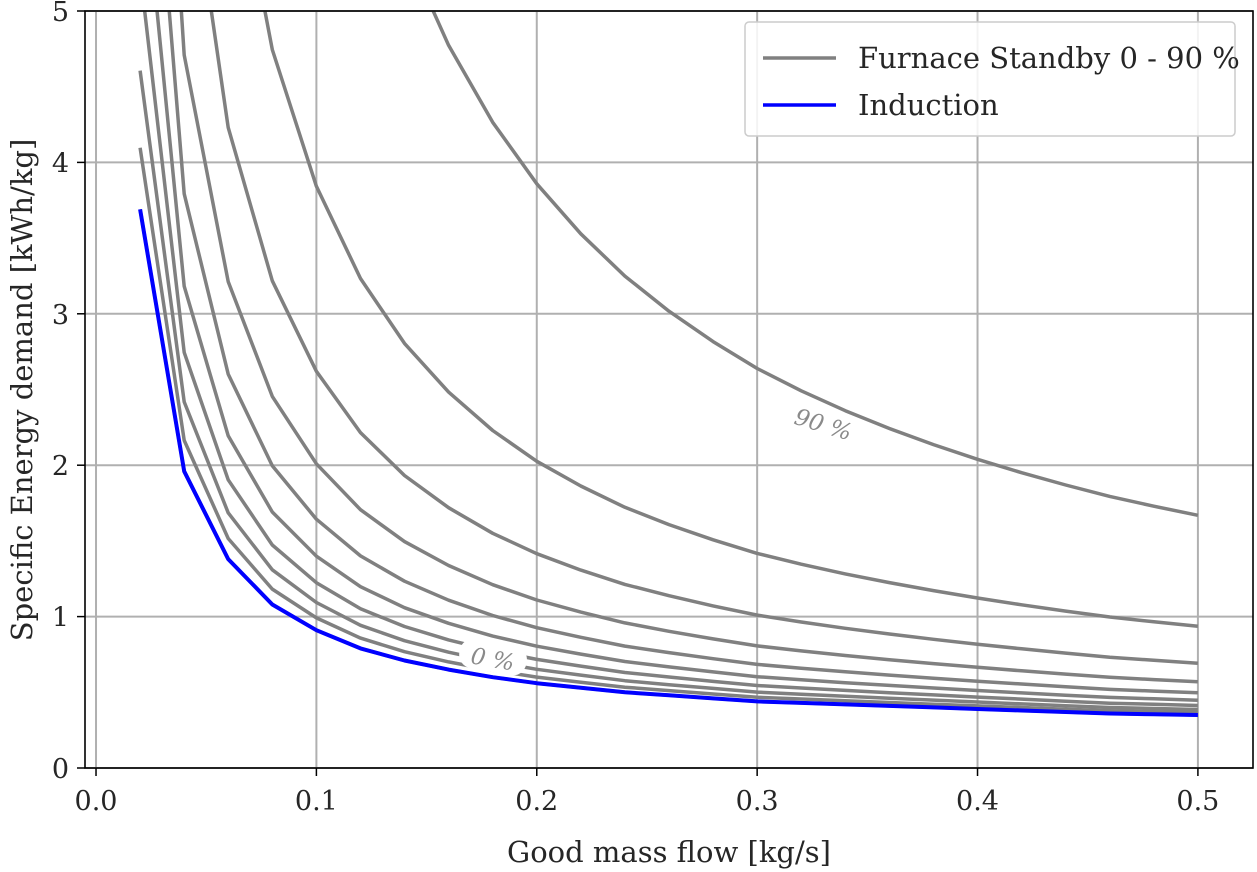 The height and width of the screenshot is (872, 1257). Describe the element at coordinates (669, 852) in the screenshot. I see `x-axis-label: Good mass flow [kg/s]` at that location.